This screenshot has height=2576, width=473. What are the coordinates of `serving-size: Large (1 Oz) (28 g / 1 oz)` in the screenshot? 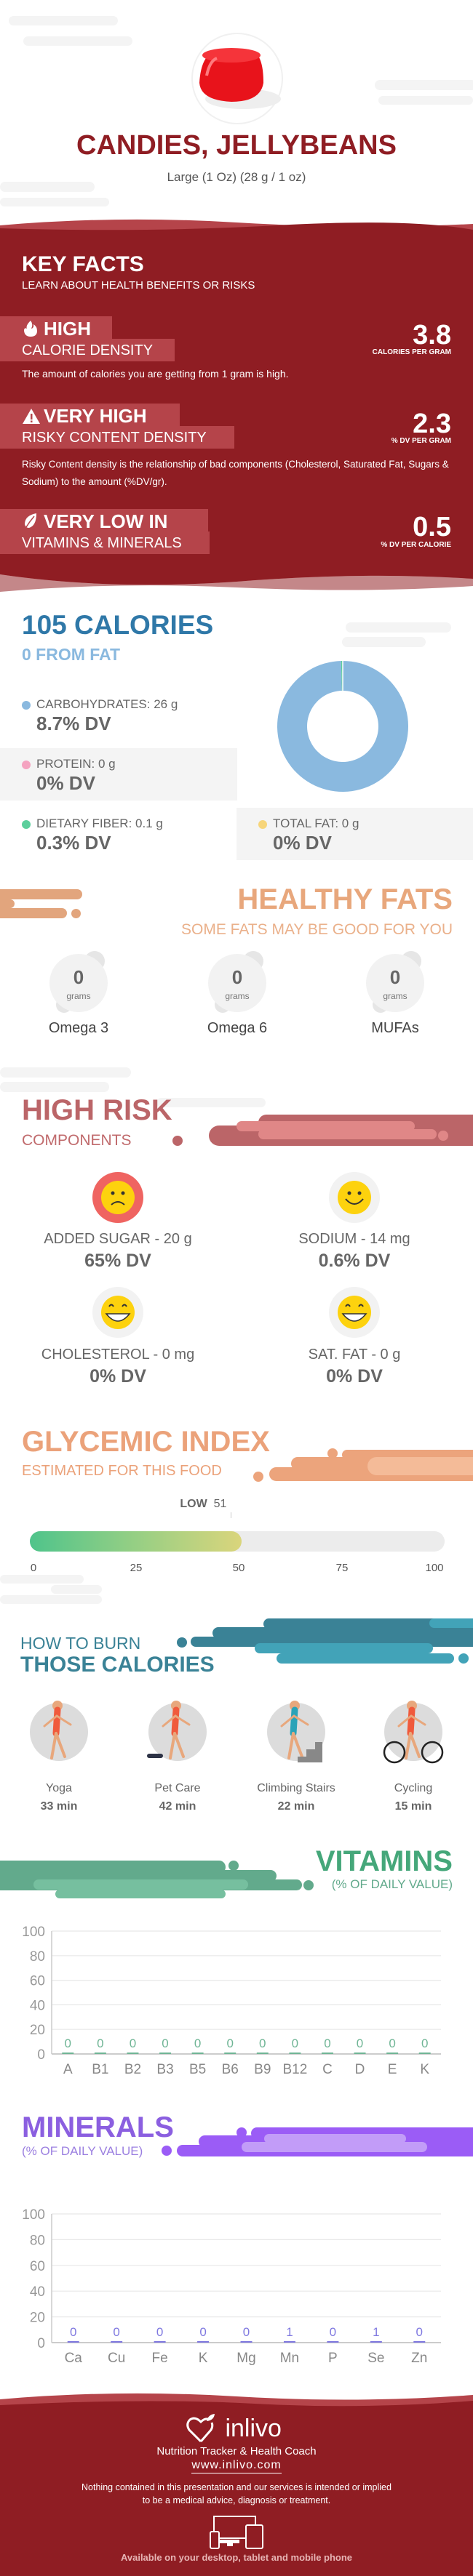 It's located at (236, 177).